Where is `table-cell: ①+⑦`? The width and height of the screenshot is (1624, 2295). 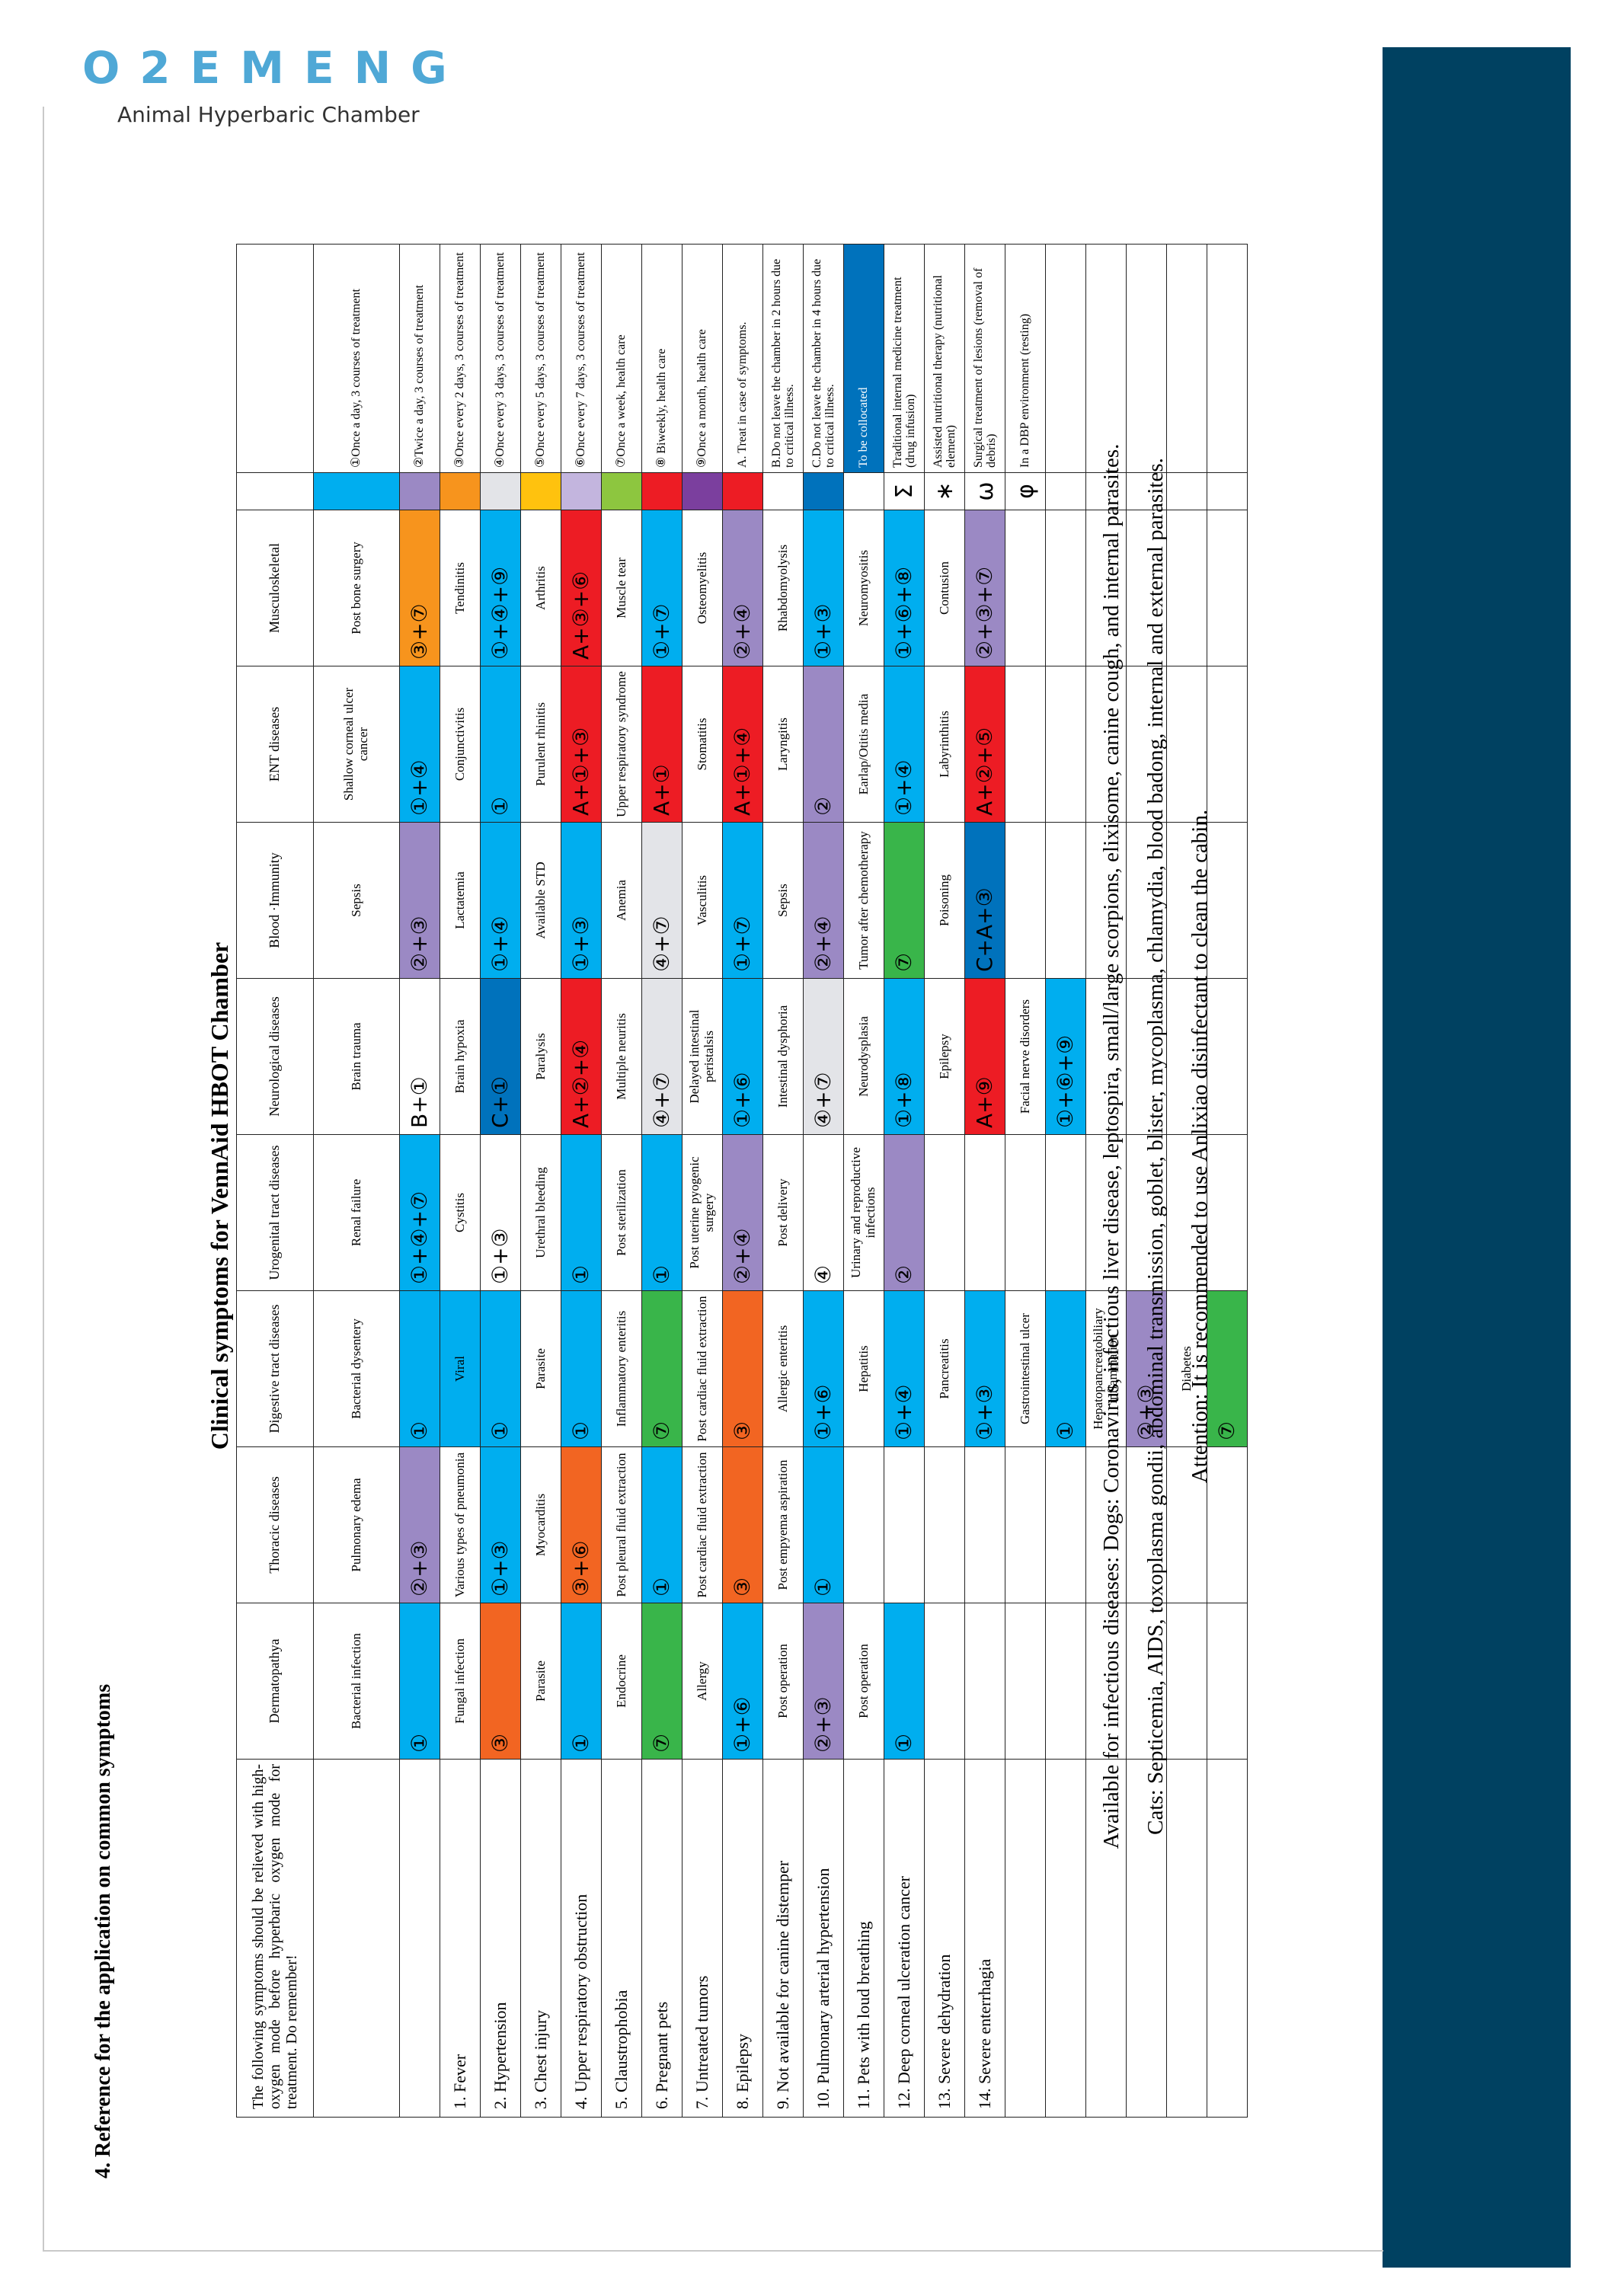 table-cell: ①+⑦ is located at coordinates (662, 588).